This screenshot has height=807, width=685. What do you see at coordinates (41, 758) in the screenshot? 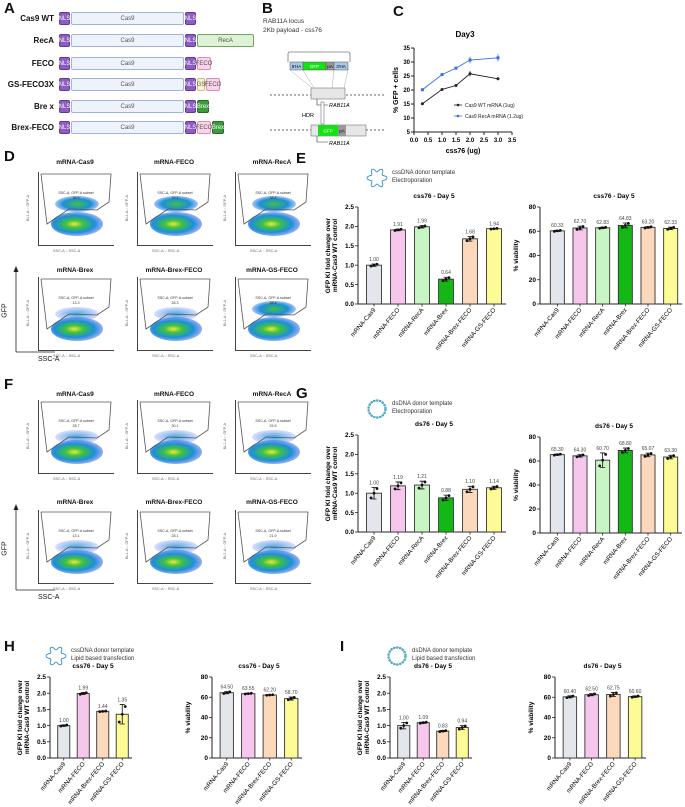
I see `y-tick-label: 0.0` at bounding box center [41, 758].